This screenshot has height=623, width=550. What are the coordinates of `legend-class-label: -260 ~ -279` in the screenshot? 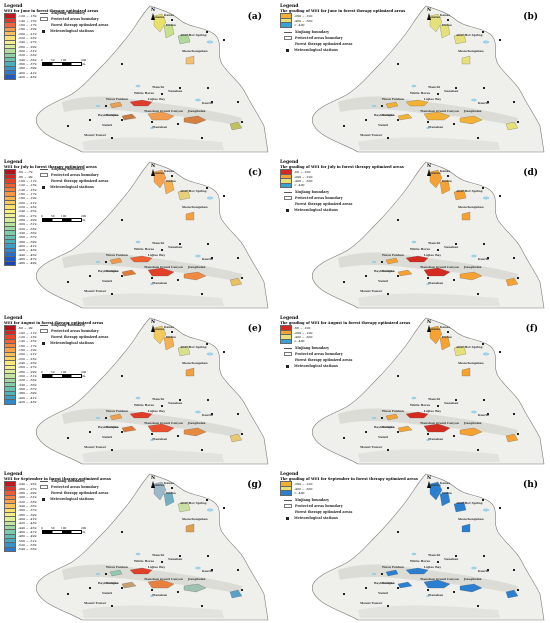 It's located at (27, 488).